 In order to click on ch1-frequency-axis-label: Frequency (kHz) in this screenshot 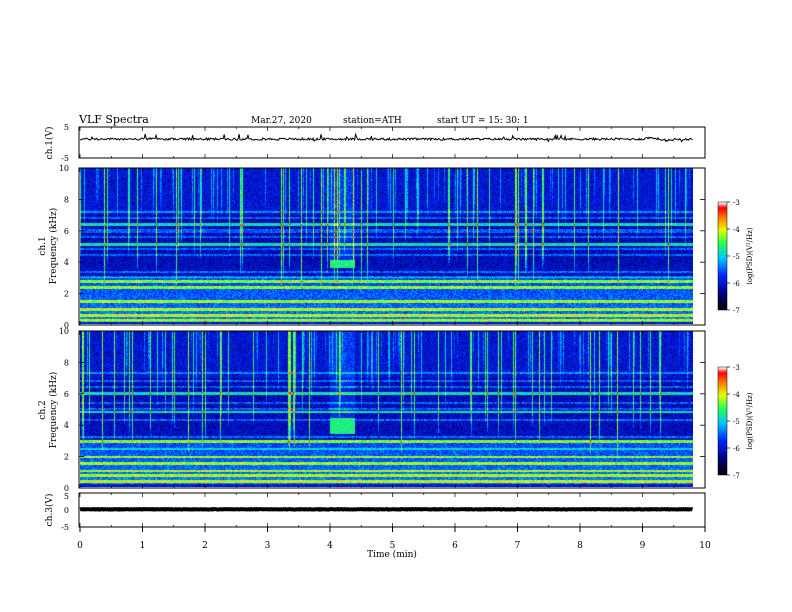, I will do `click(53, 246)`.